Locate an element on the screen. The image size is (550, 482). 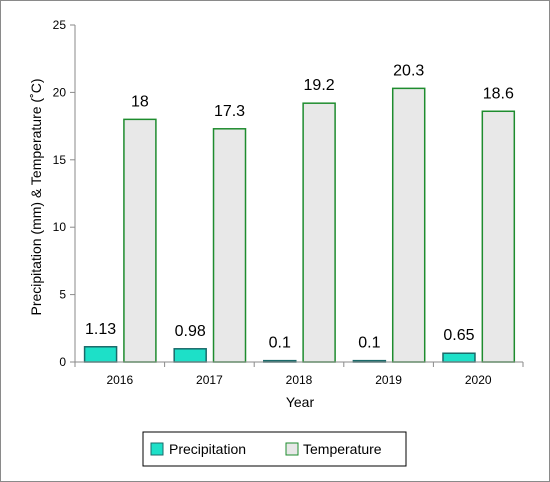
x-axis-title: Year is located at coordinates (300, 402).